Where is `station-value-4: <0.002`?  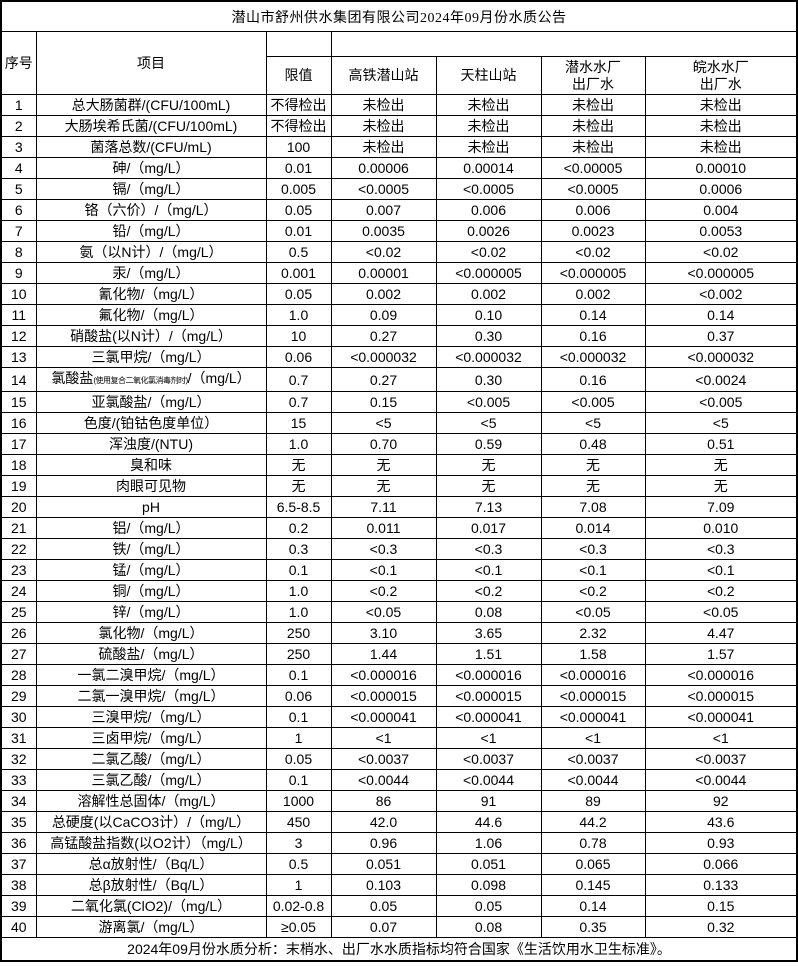 station-value-4: <0.002 is located at coordinates (721, 294).